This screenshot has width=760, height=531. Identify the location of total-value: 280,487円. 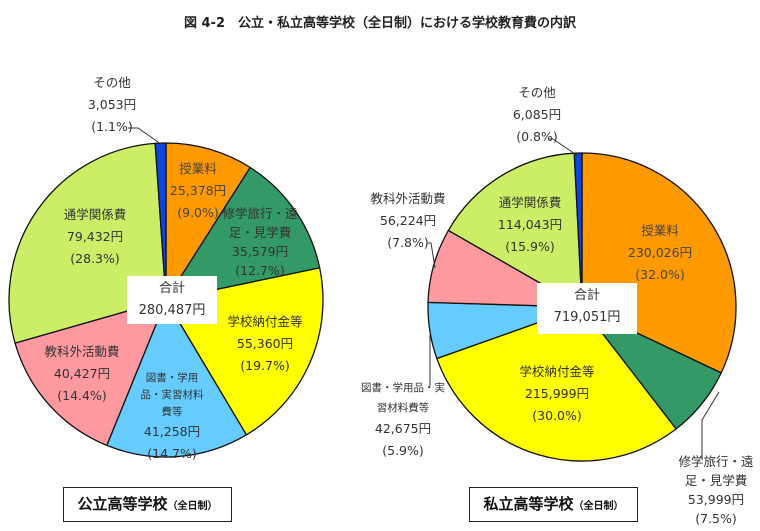
(172, 310).